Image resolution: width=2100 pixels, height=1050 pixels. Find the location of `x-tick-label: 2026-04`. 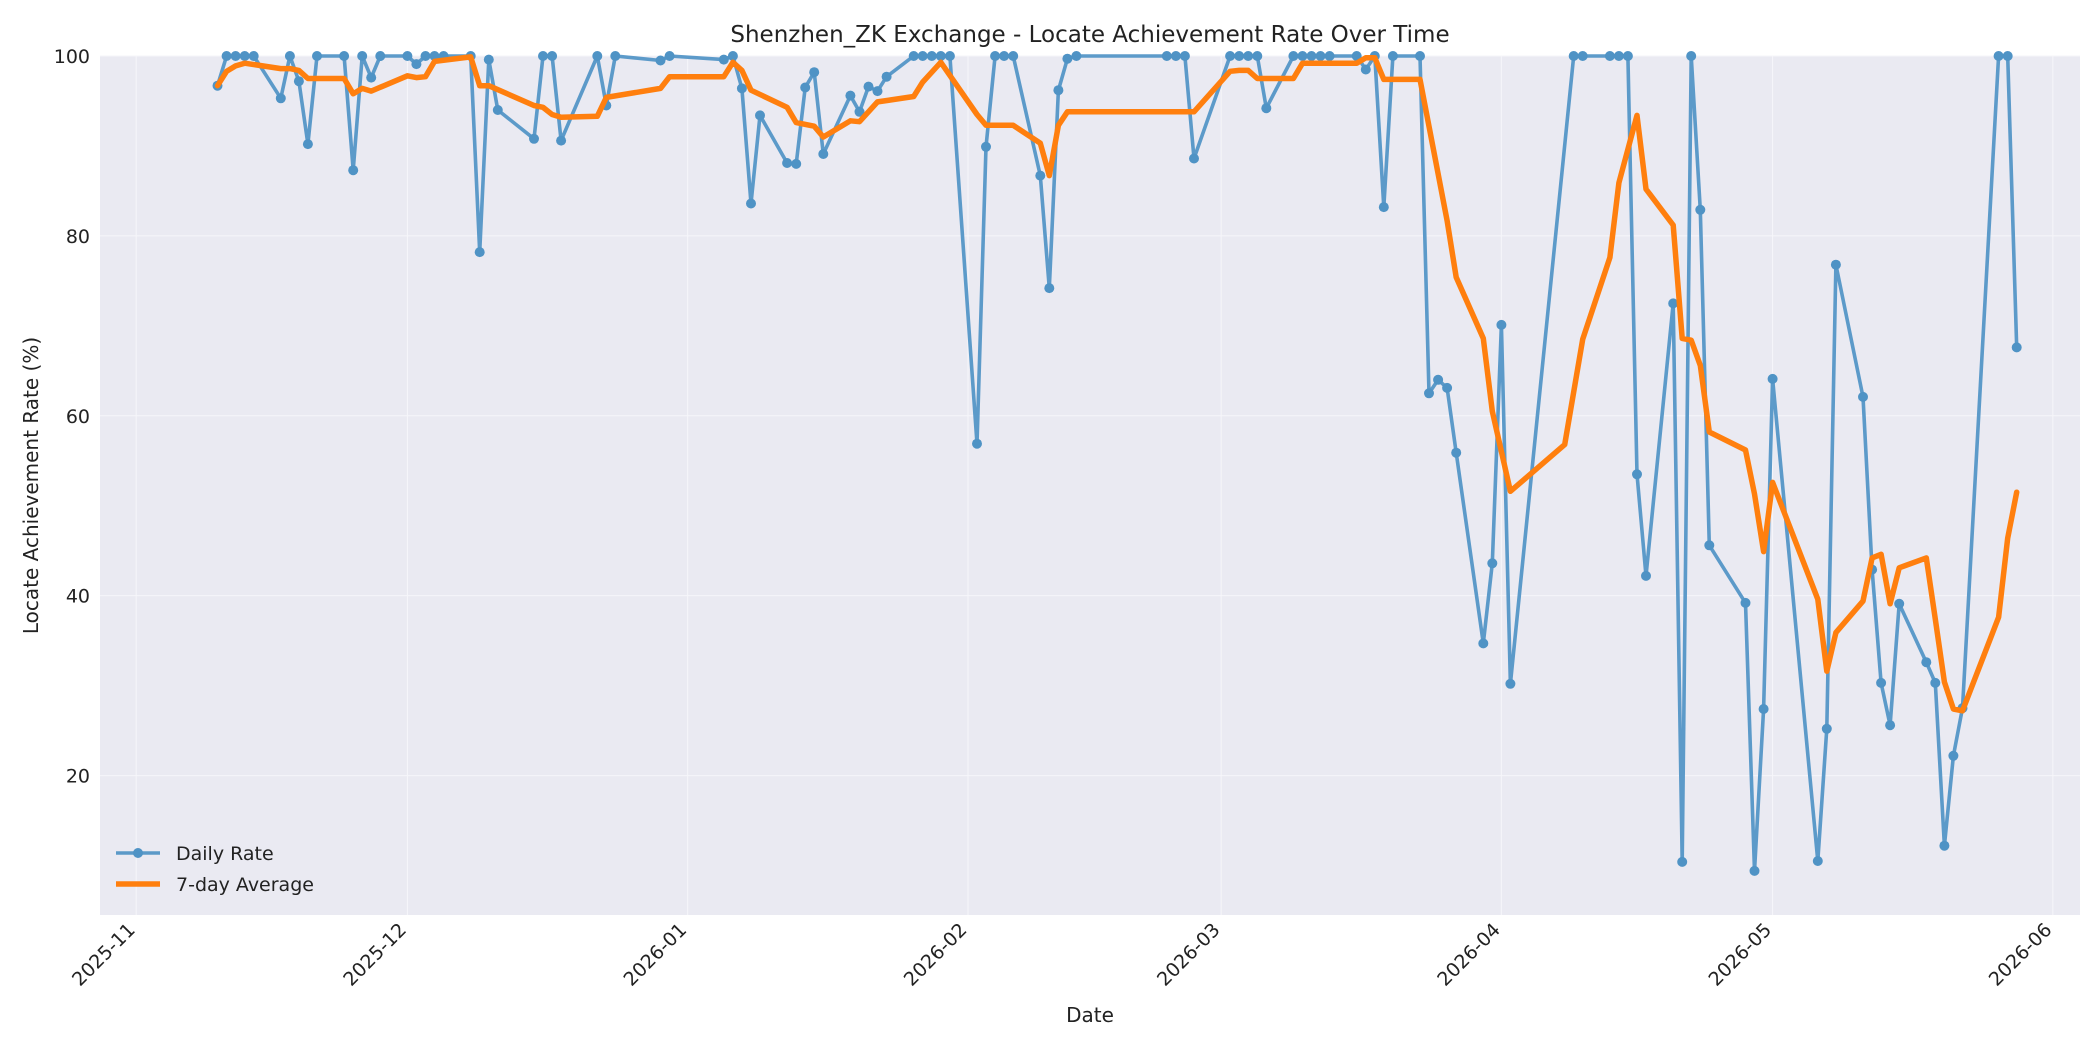

x-tick-label: 2026-04 is located at coordinates (1469, 955).